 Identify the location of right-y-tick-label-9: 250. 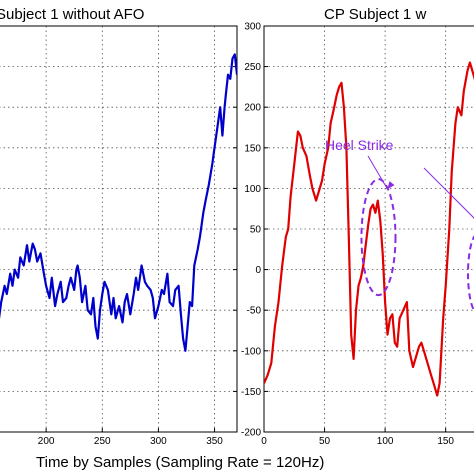
(252, 67).